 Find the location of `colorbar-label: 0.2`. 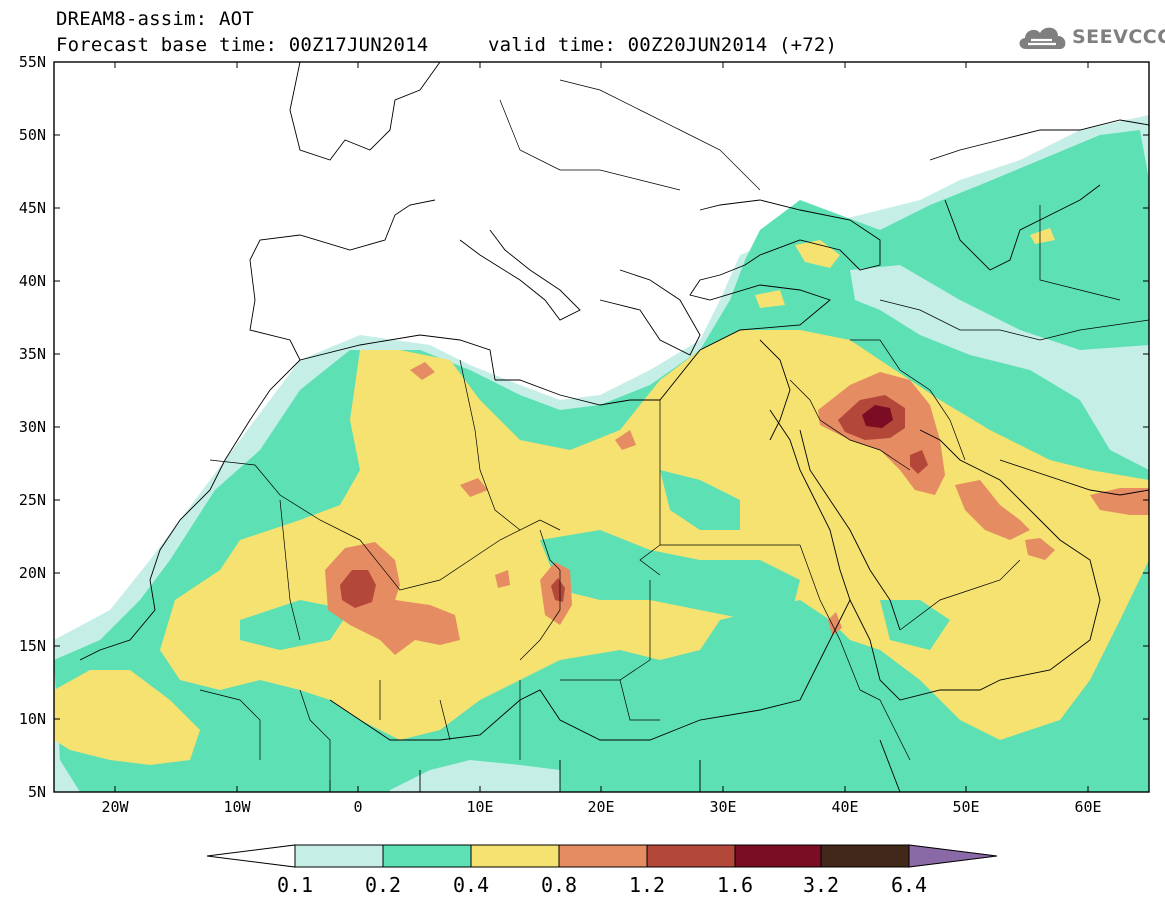

colorbar-label: 0.2 is located at coordinates (383, 885).